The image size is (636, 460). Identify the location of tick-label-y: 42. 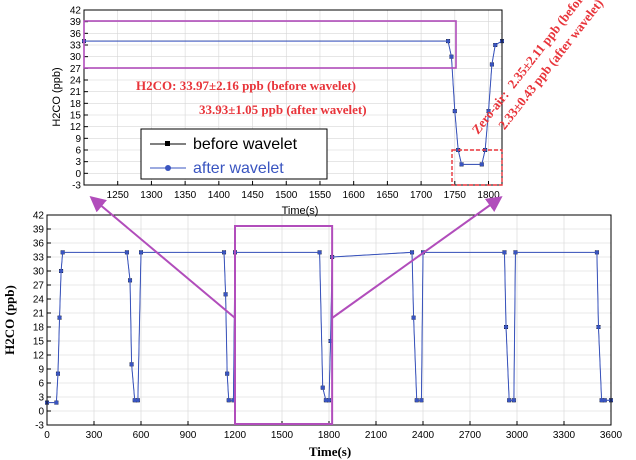
(39, 216).